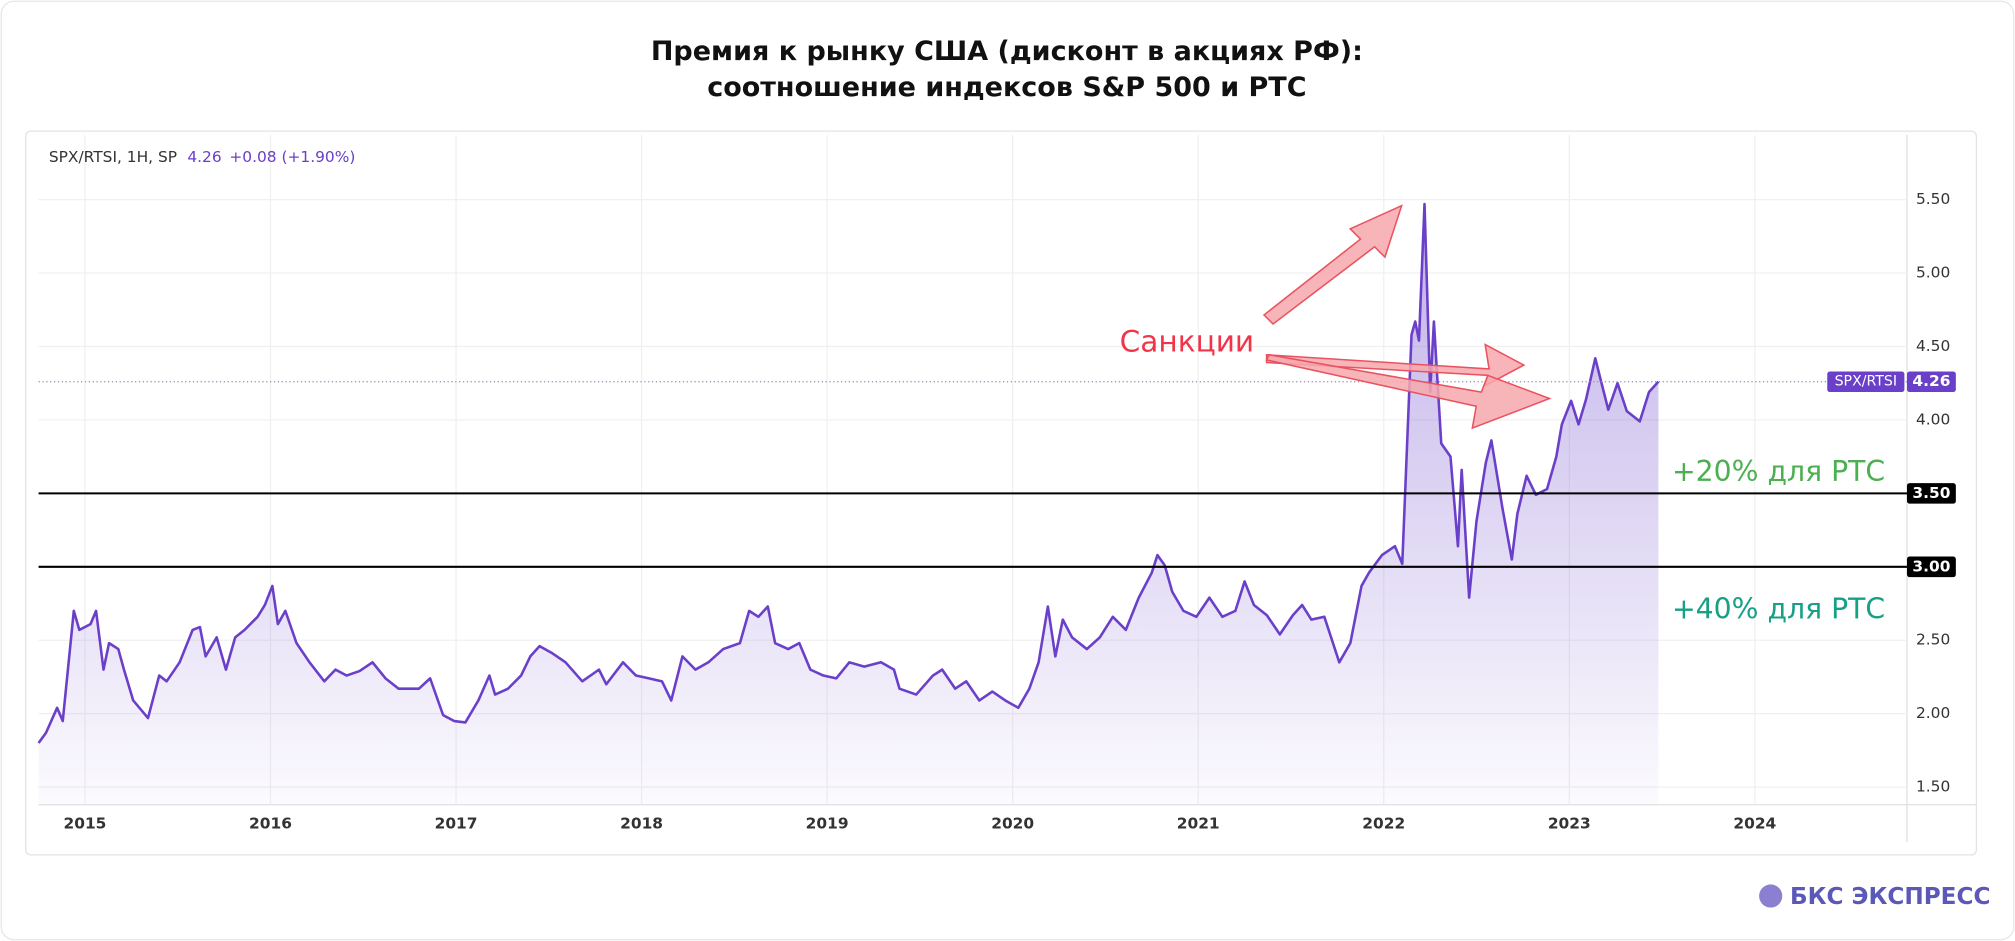 The width and height of the screenshot is (2015, 941). What do you see at coordinates (1187, 342) in the screenshot?
I see `annotation: Санкции` at bounding box center [1187, 342].